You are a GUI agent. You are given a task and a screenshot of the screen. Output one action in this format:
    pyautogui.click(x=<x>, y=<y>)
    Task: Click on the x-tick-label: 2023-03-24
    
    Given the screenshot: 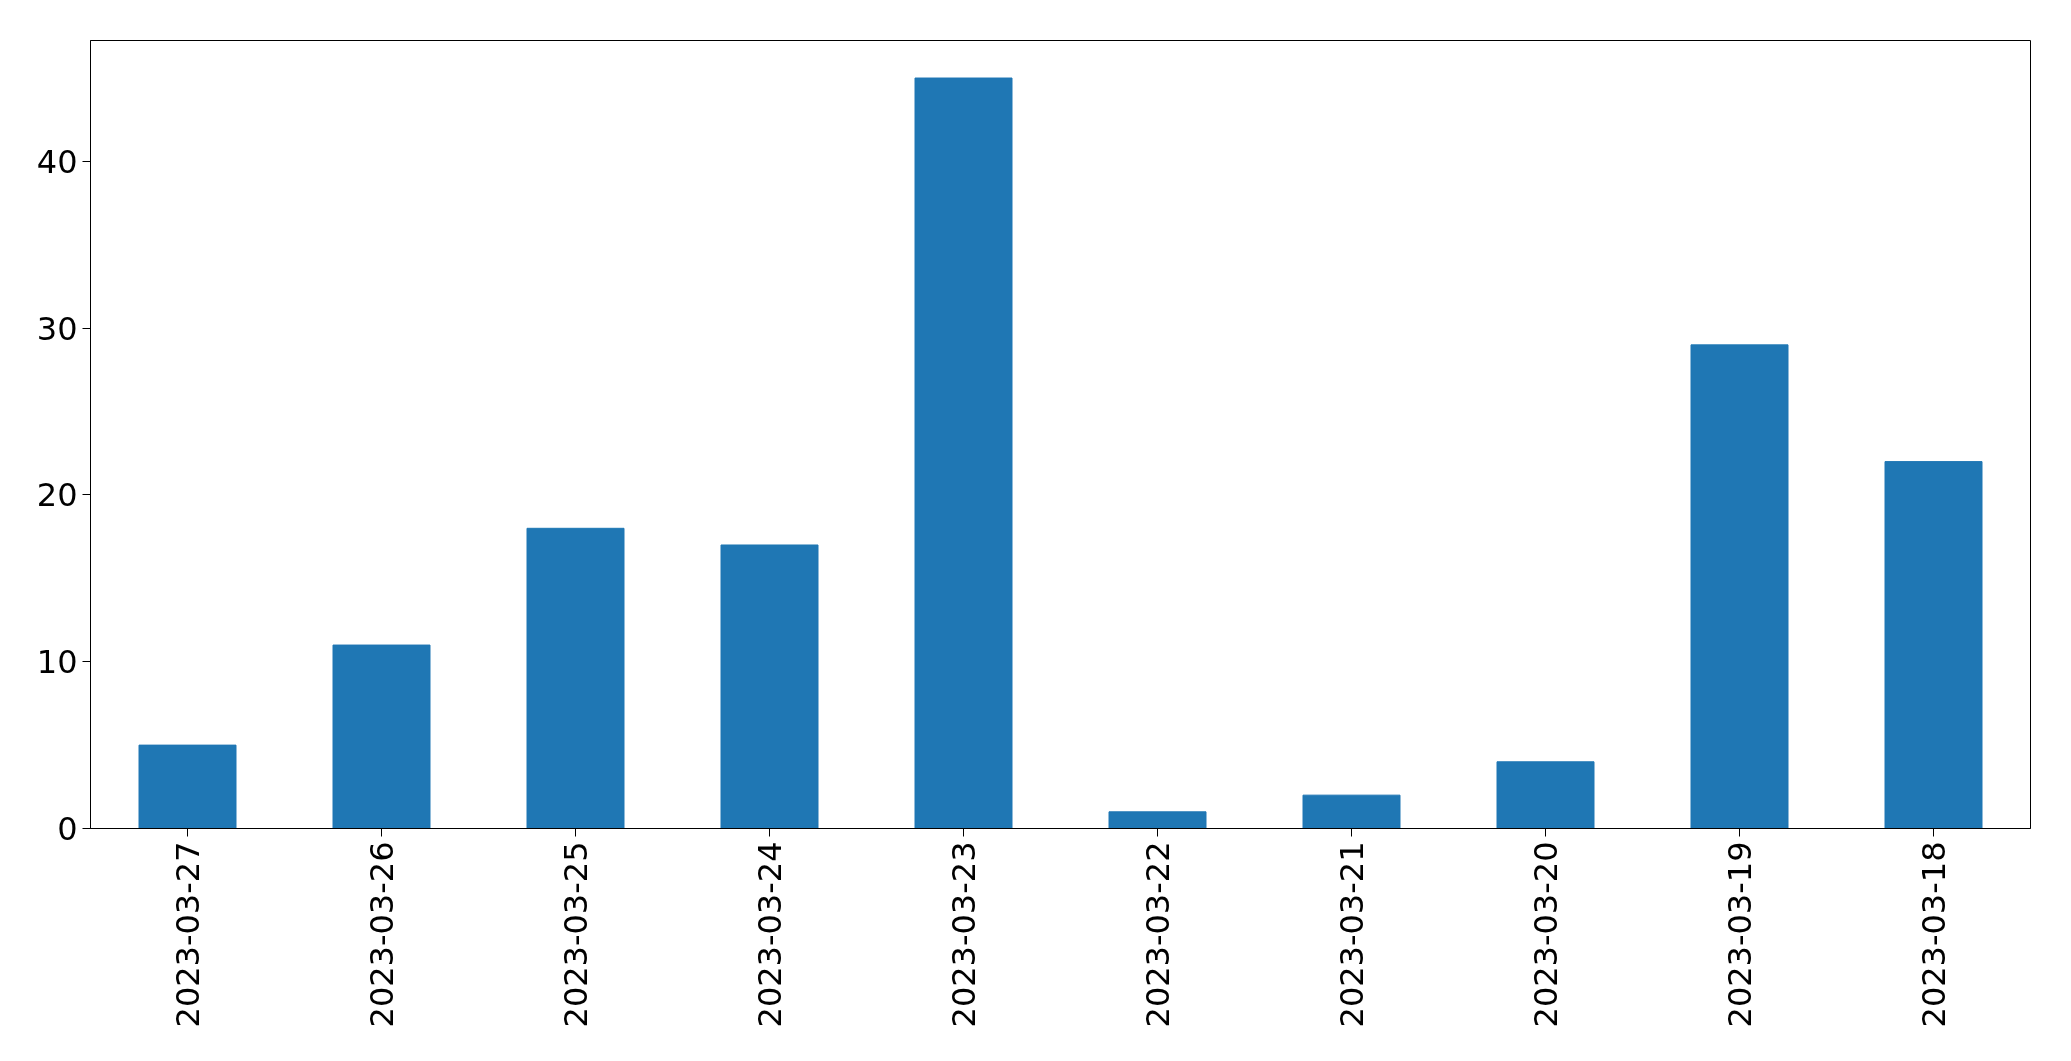 What is the action you would take?
    pyautogui.click(x=770, y=934)
    